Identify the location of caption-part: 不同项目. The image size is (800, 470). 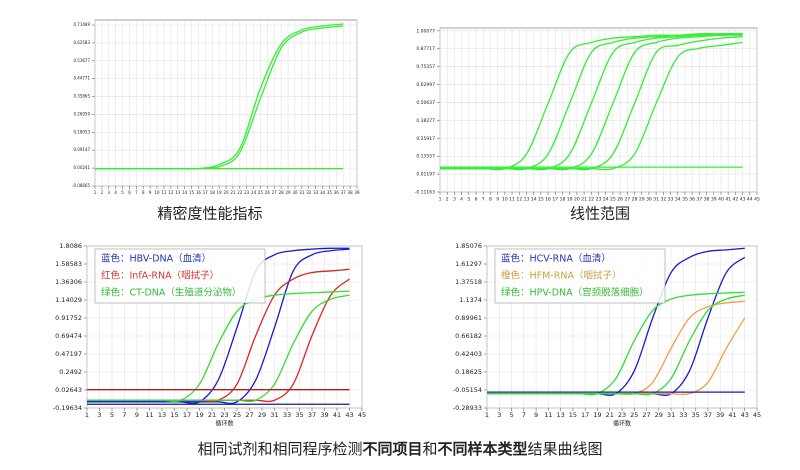
(392, 449).